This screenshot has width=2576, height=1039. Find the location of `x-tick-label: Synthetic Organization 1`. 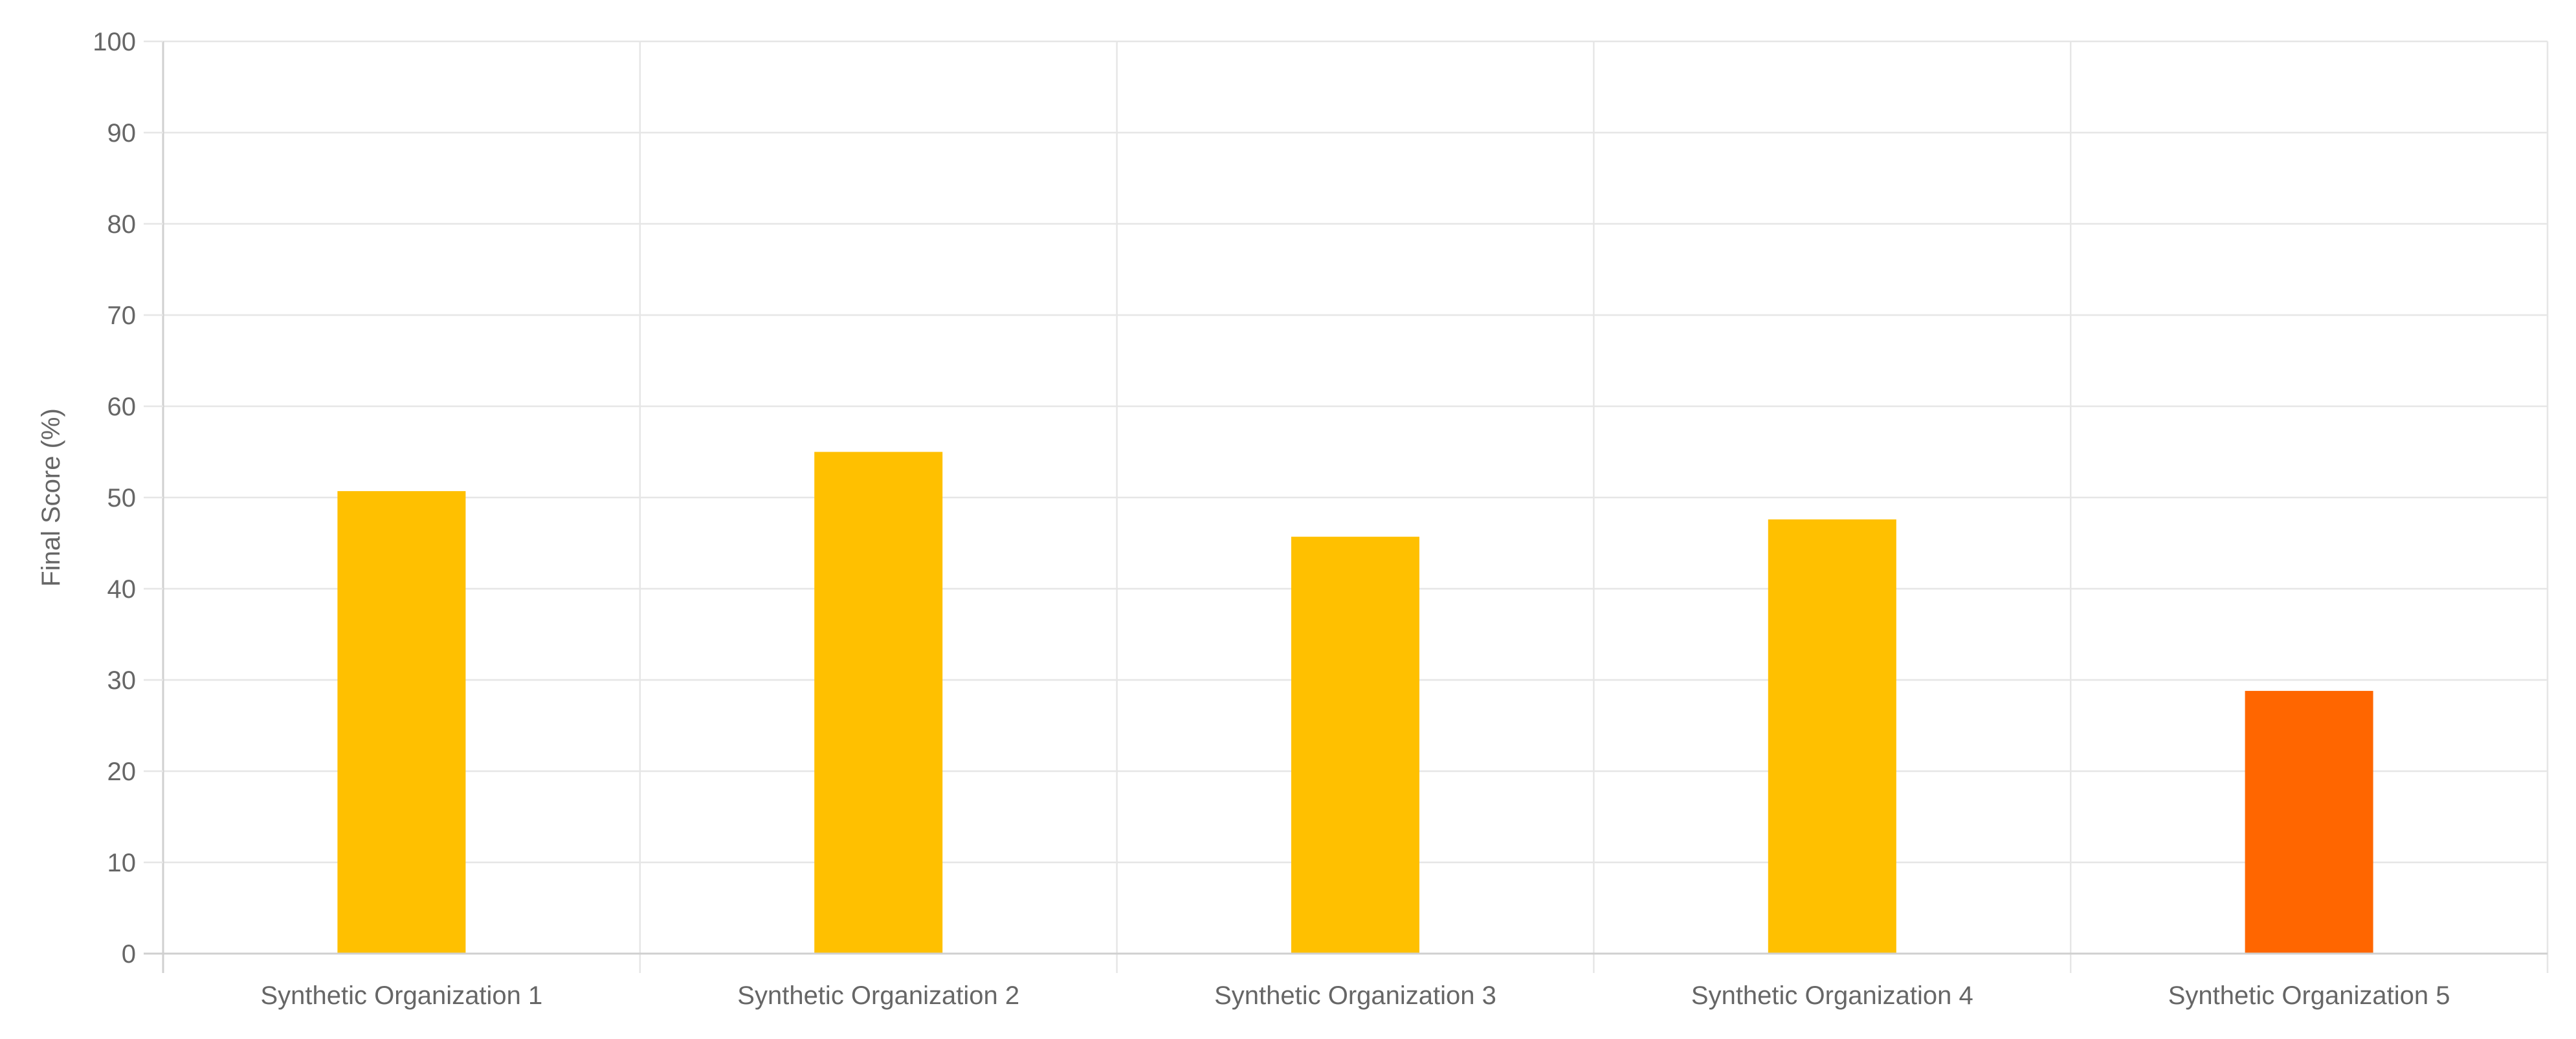

x-tick-label: Synthetic Organization 1 is located at coordinates (401, 996).